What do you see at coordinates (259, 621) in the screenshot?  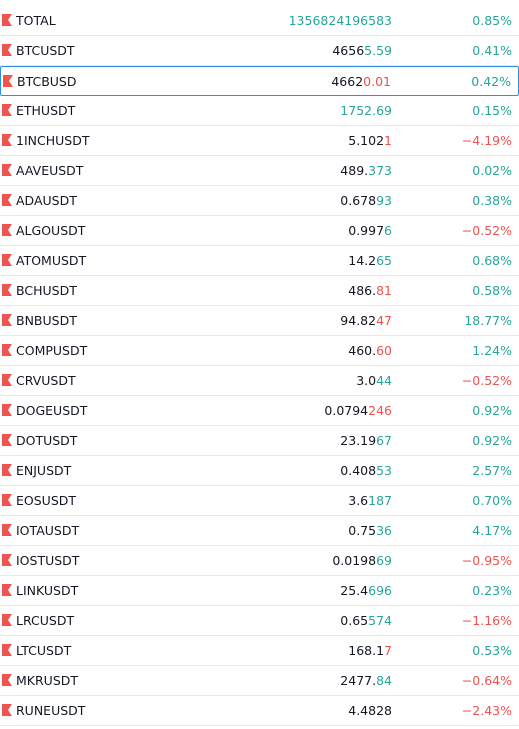 I see `watchlist-row: LRCUSDT 0.65574 −1.16%` at bounding box center [259, 621].